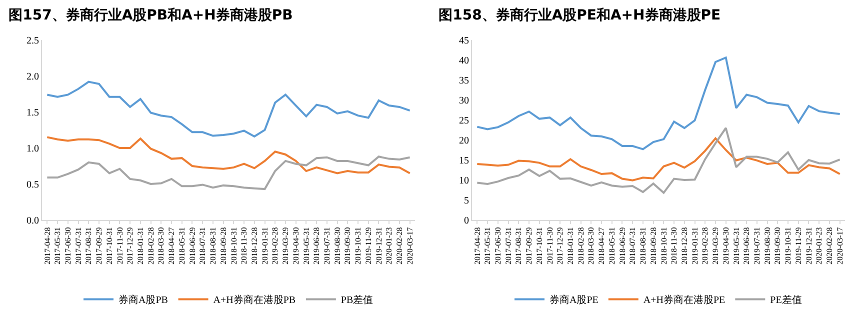 This screenshot has height=330, width=861. I want to click on legend-label: PE差值, so click(786, 300).